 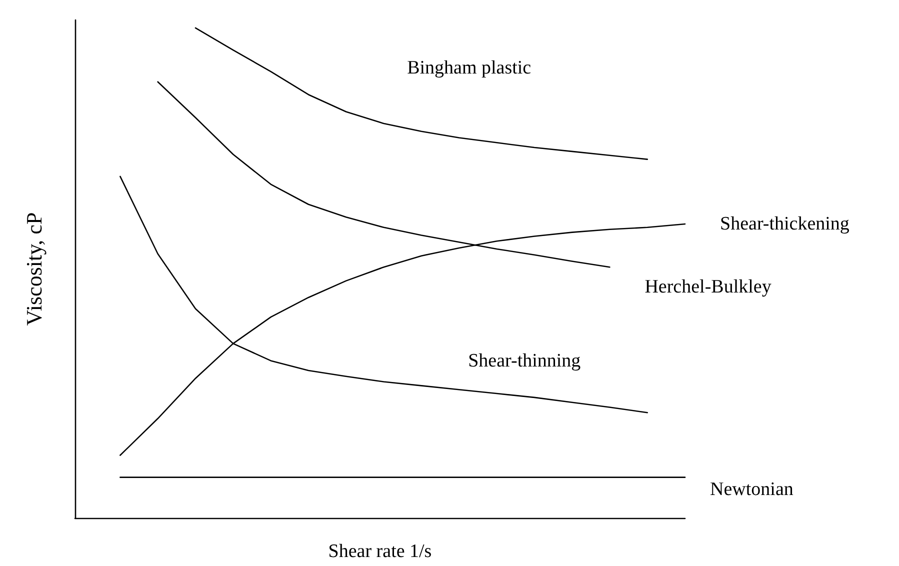 I want to click on x-axis-title: Shear rate 1/s, so click(x=380, y=551).